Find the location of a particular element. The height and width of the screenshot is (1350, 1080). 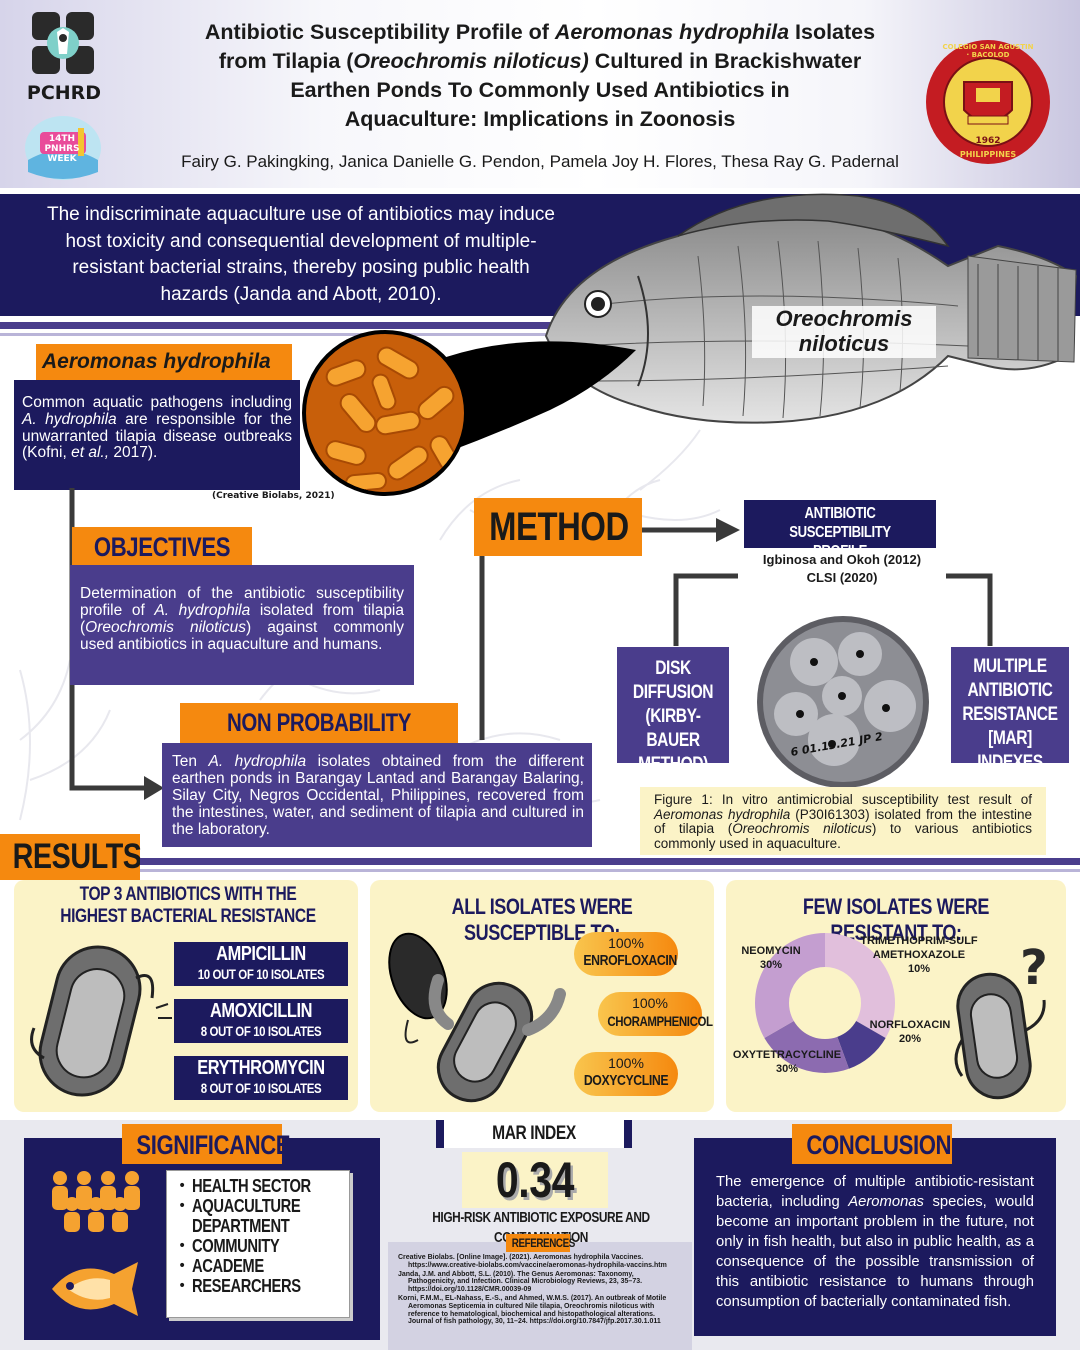

conclusion-title: CONCLUSION is located at coordinates (872, 1144).